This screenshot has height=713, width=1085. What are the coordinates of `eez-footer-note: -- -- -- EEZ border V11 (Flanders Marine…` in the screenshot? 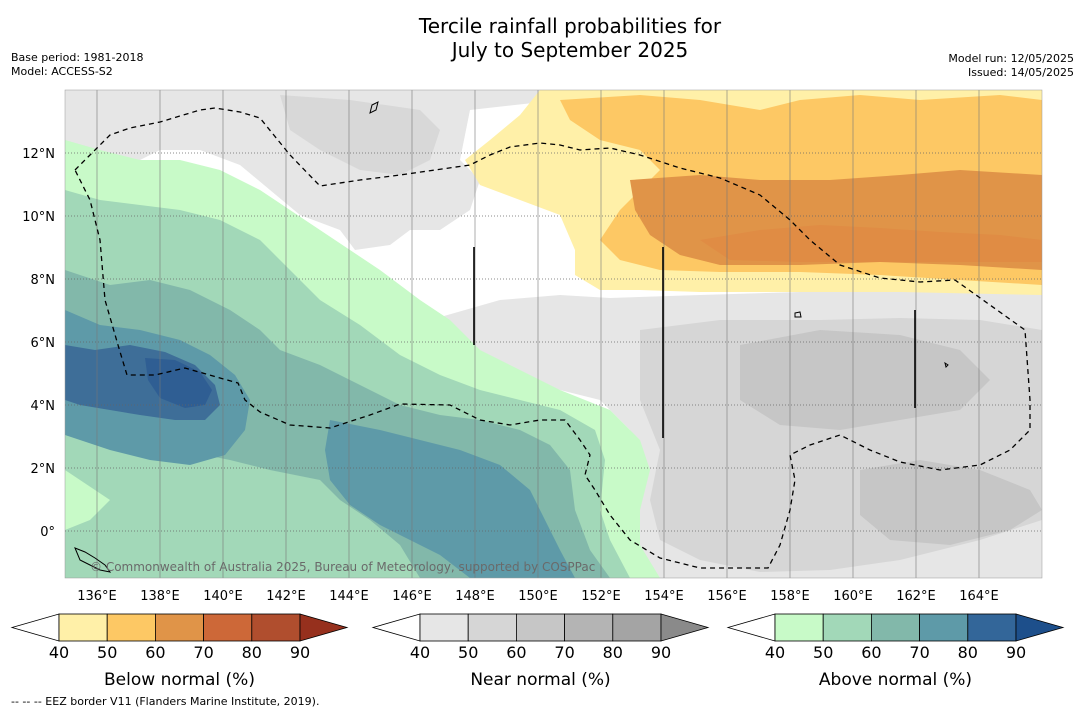 It's located at (165, 701).